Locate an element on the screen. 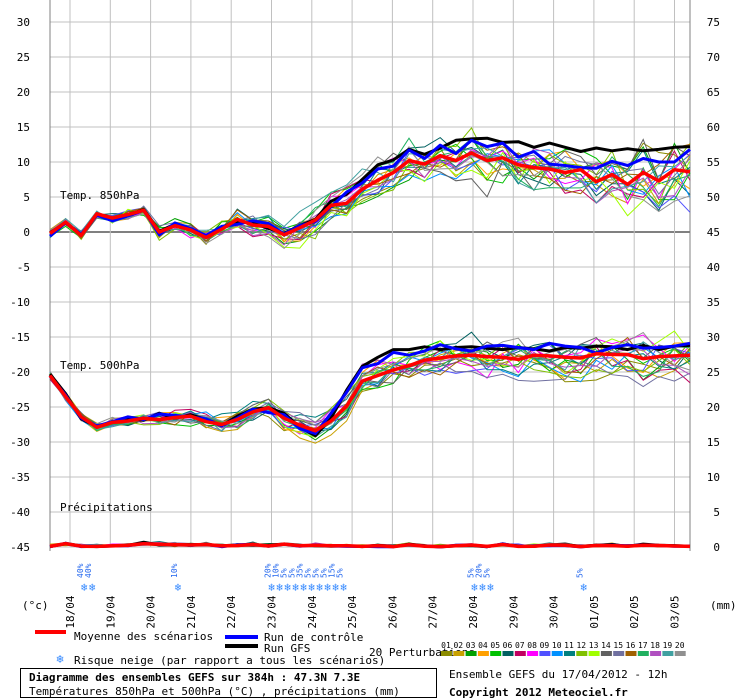  y-right-tick: 25 is located at coordinates (713, 372).